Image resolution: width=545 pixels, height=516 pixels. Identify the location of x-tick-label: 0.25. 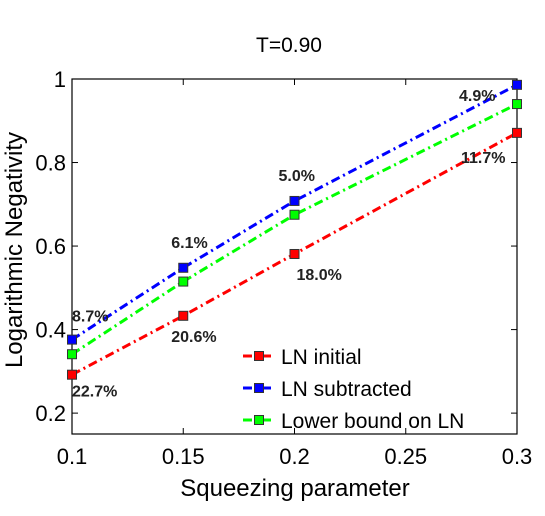
(405, 456).